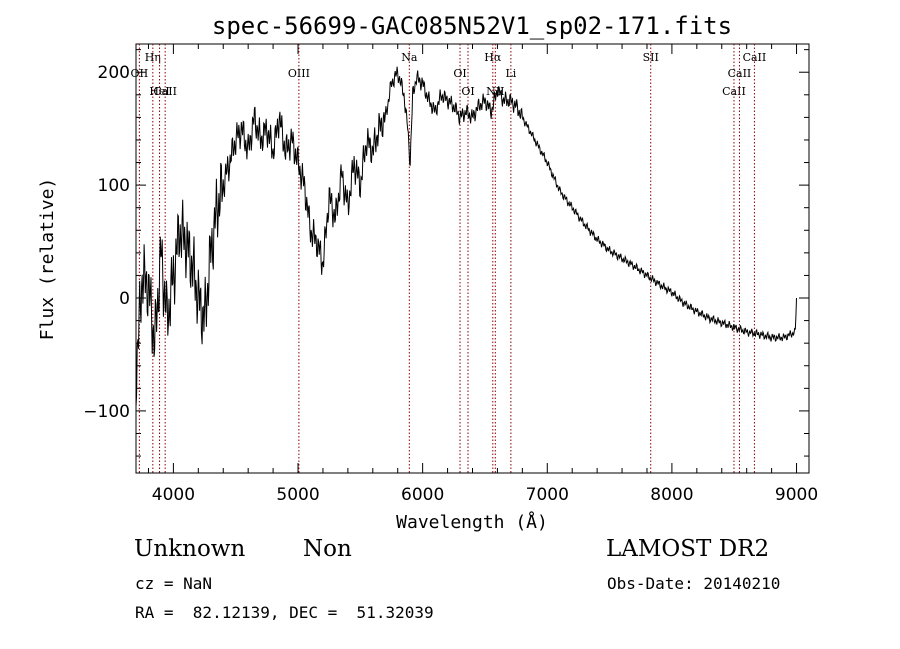  What do you see at coordinates (493, 57) in the screenshot?
I see `spectral-line-label: Hα` at bounding box center [493, 57].